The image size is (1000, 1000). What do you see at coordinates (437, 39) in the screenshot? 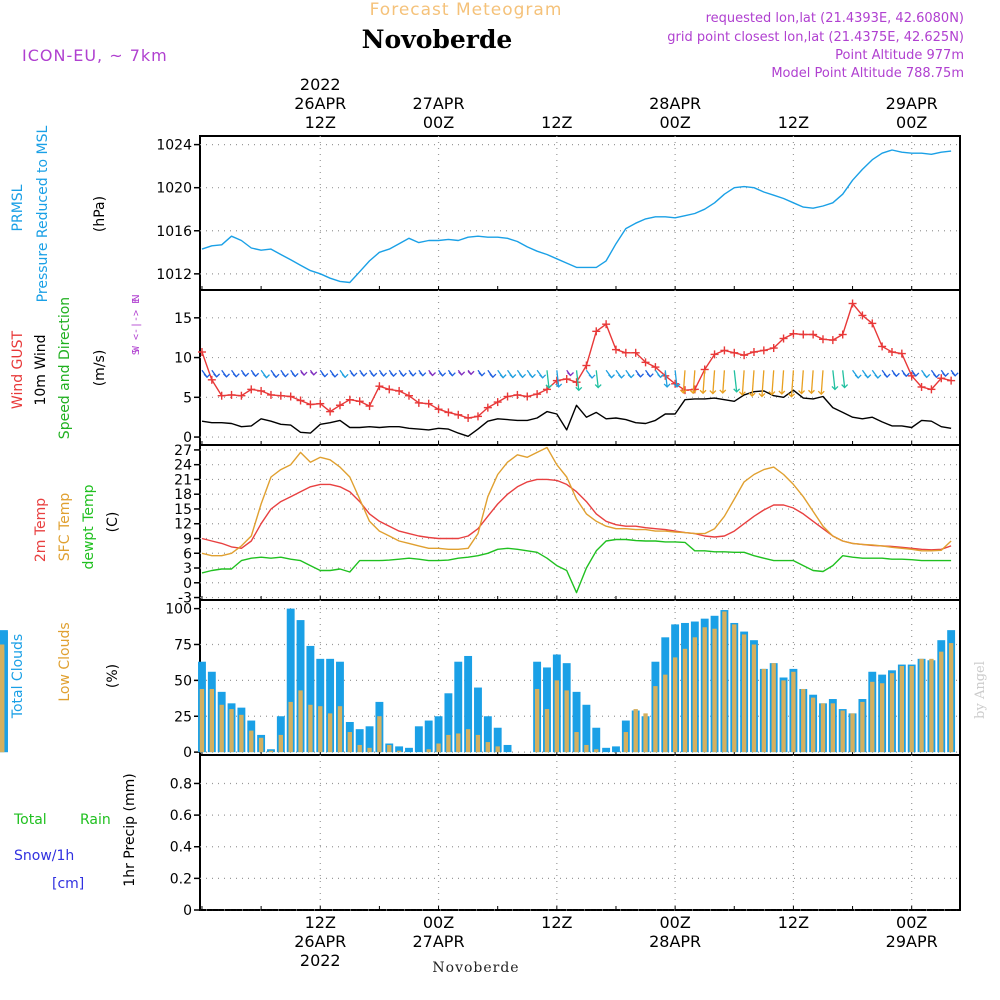
I see `location-title: Novoberde` at bounding box center [437, 39].